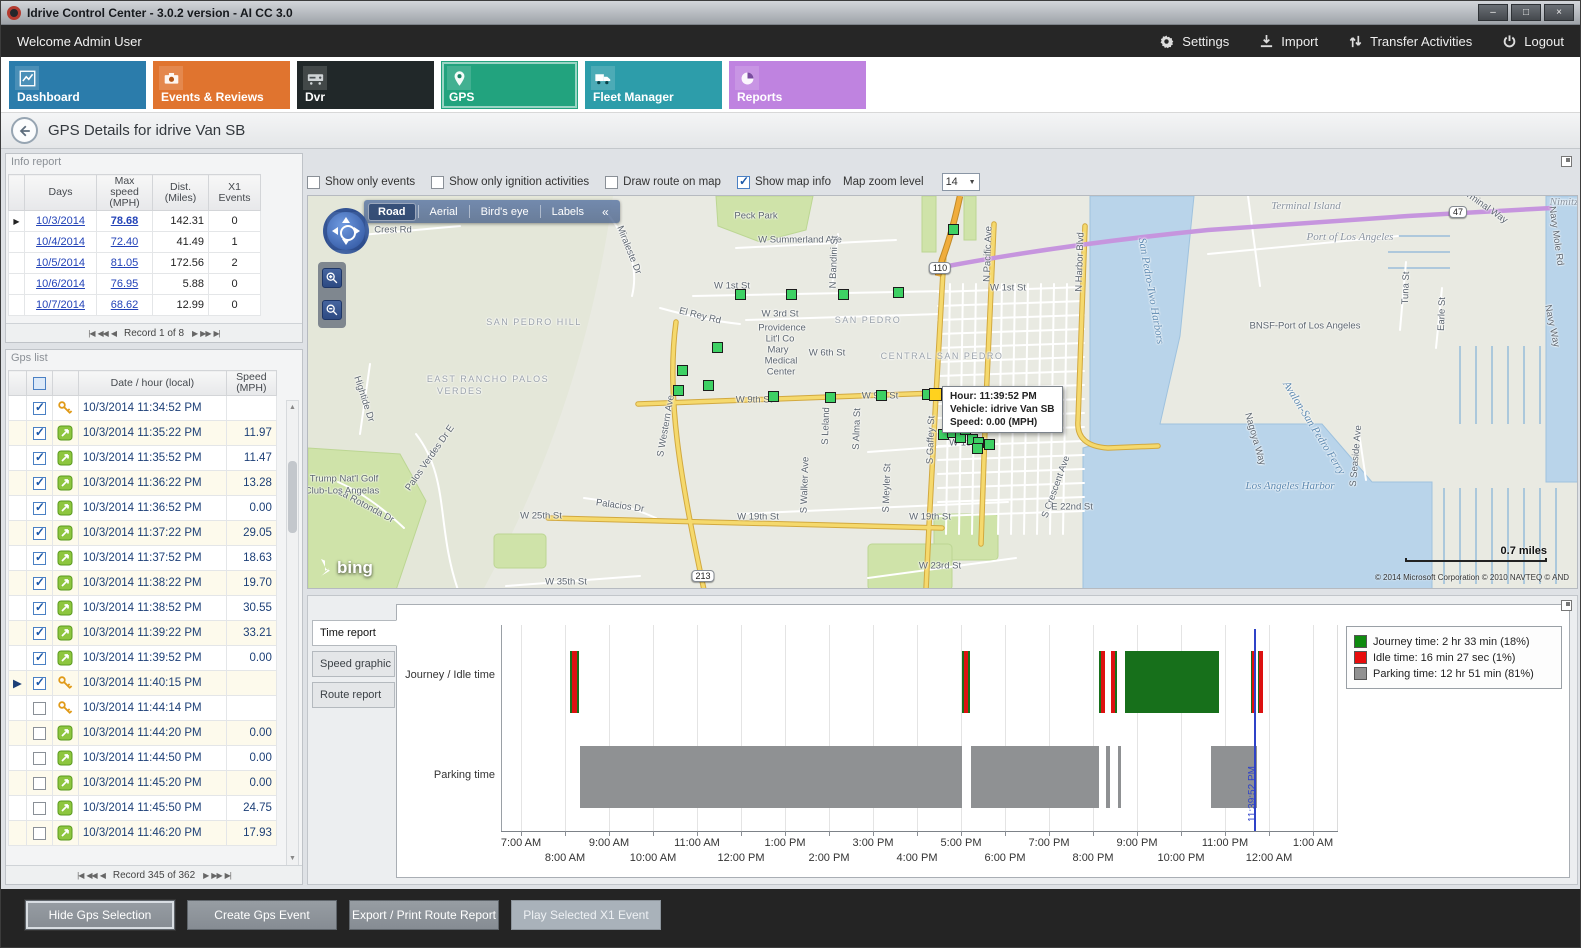 Image resolution: width=1581 pixels, height=948 pixels. Describe the element at coordinates (124, 242) in the screenshot. I see `info-maxspeed-link: 72.40` at that location.